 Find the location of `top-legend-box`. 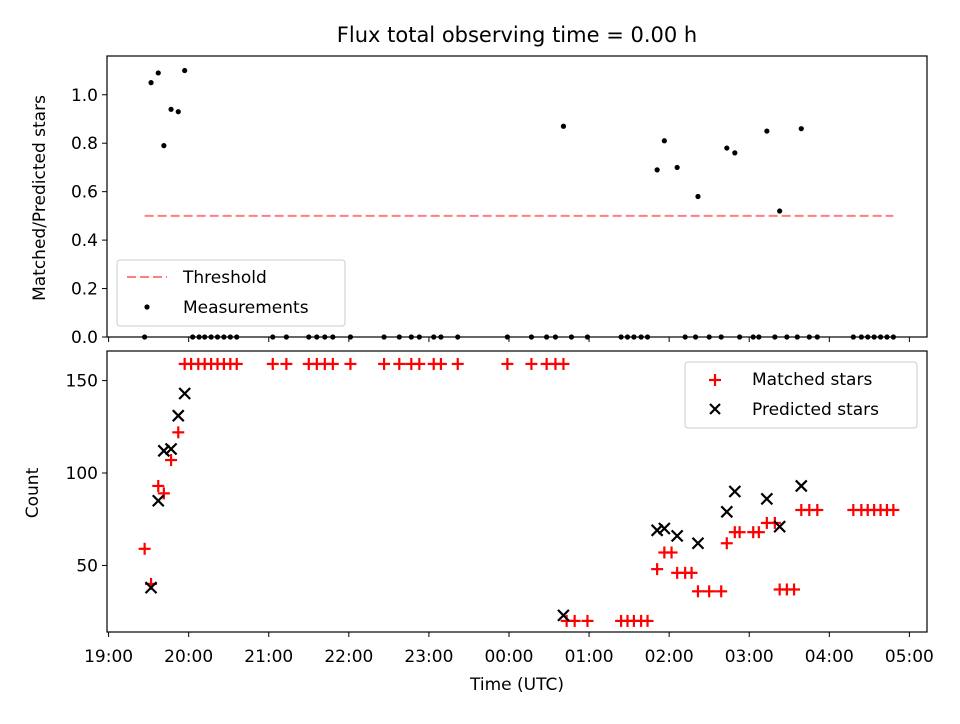

top-legend-box is located at coordinates (231, 293).